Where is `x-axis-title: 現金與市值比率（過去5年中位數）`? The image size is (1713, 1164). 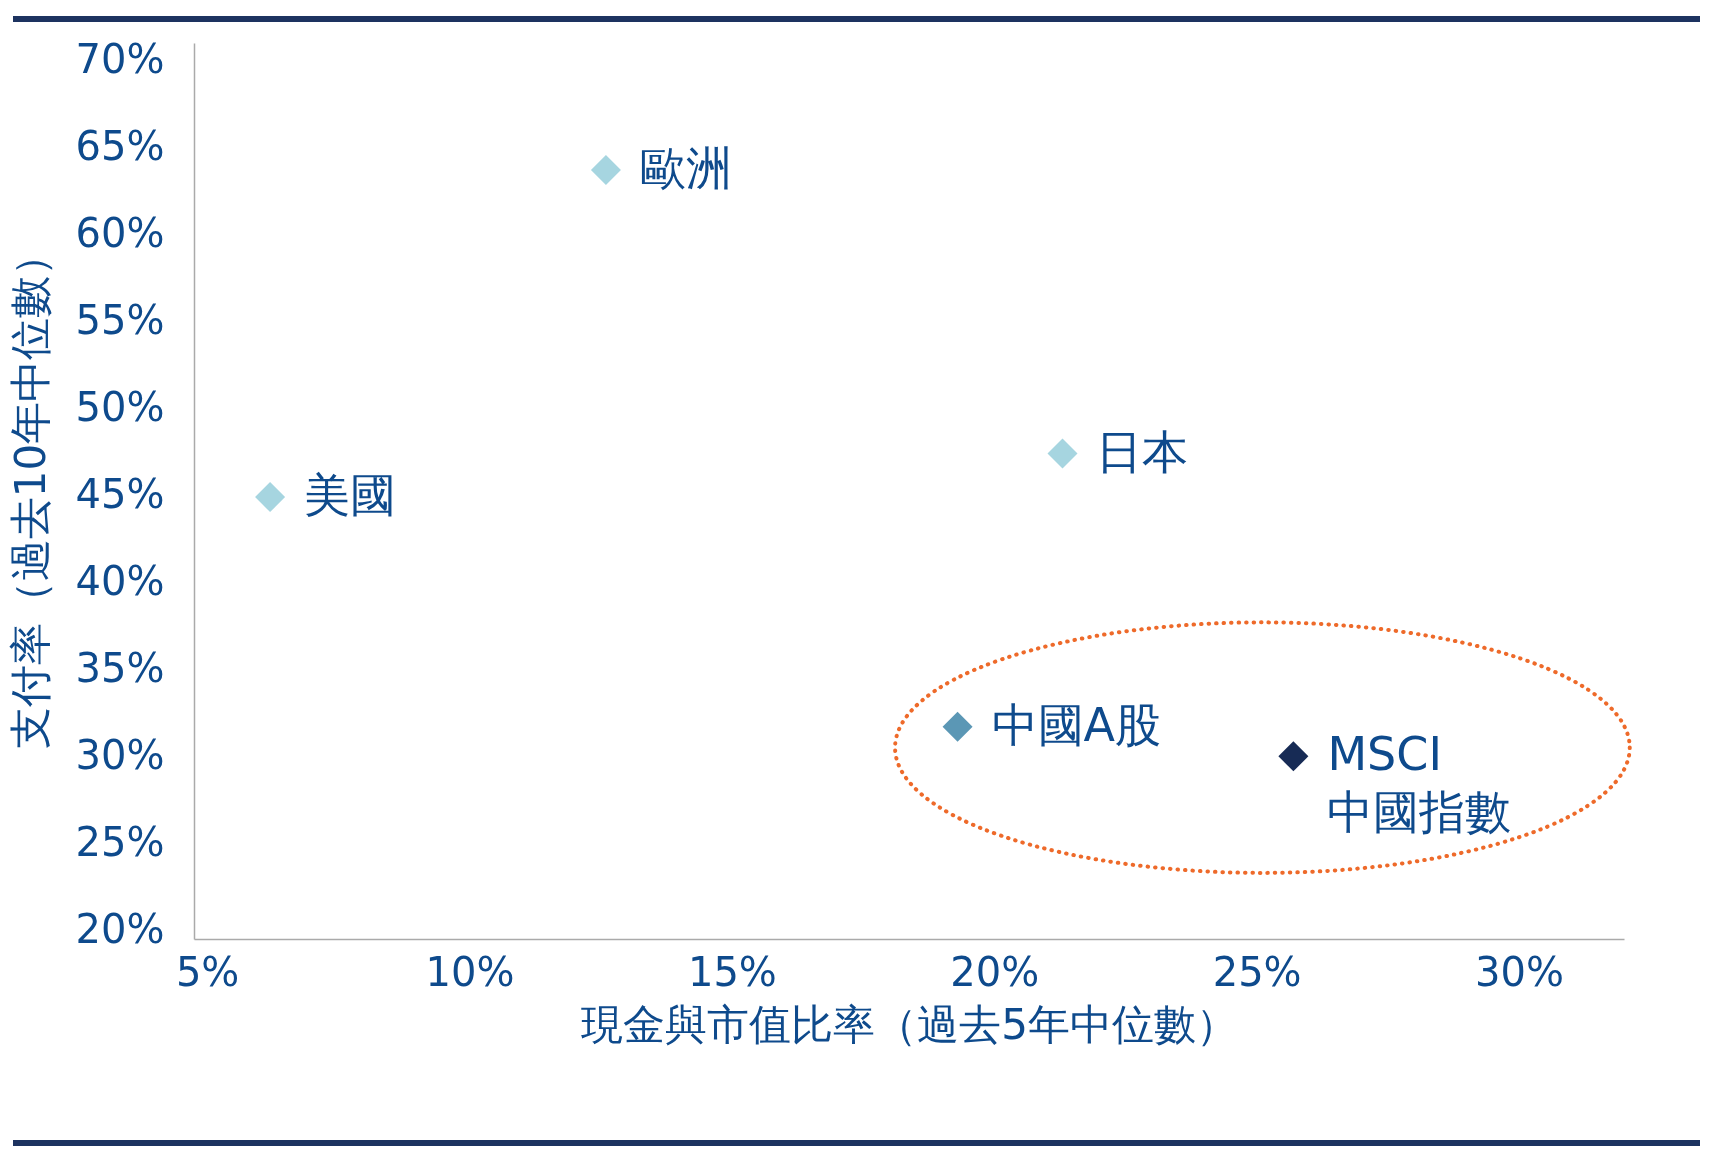
x-axis-title: 現金與市值比率（過去5年中位數） is located at coordinates (909, 1024).